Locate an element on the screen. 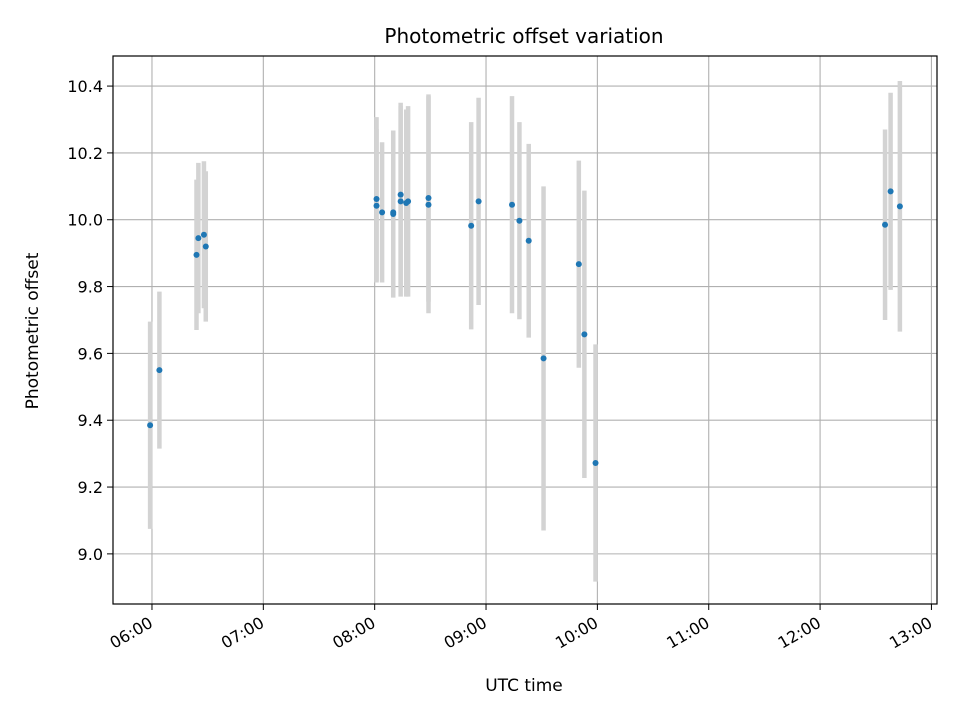 The height and width of the screenshot is (720, 960). x-axis-ticks: 06:00 07:00 08:00 09:00 10:00 11:00 12:00 13:00 is located at coordinates (521, 628).